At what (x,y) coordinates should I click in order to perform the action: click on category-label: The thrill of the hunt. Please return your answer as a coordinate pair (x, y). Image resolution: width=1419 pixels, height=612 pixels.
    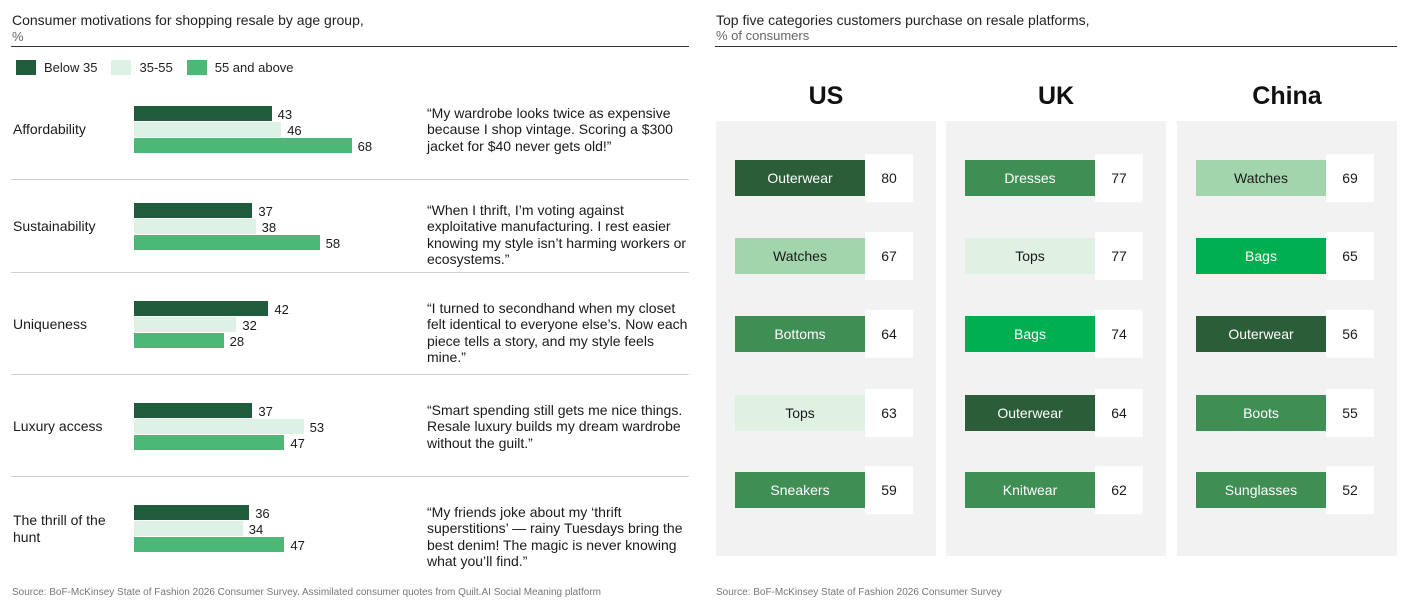
    Looking at the image, I should click on (59, 528).